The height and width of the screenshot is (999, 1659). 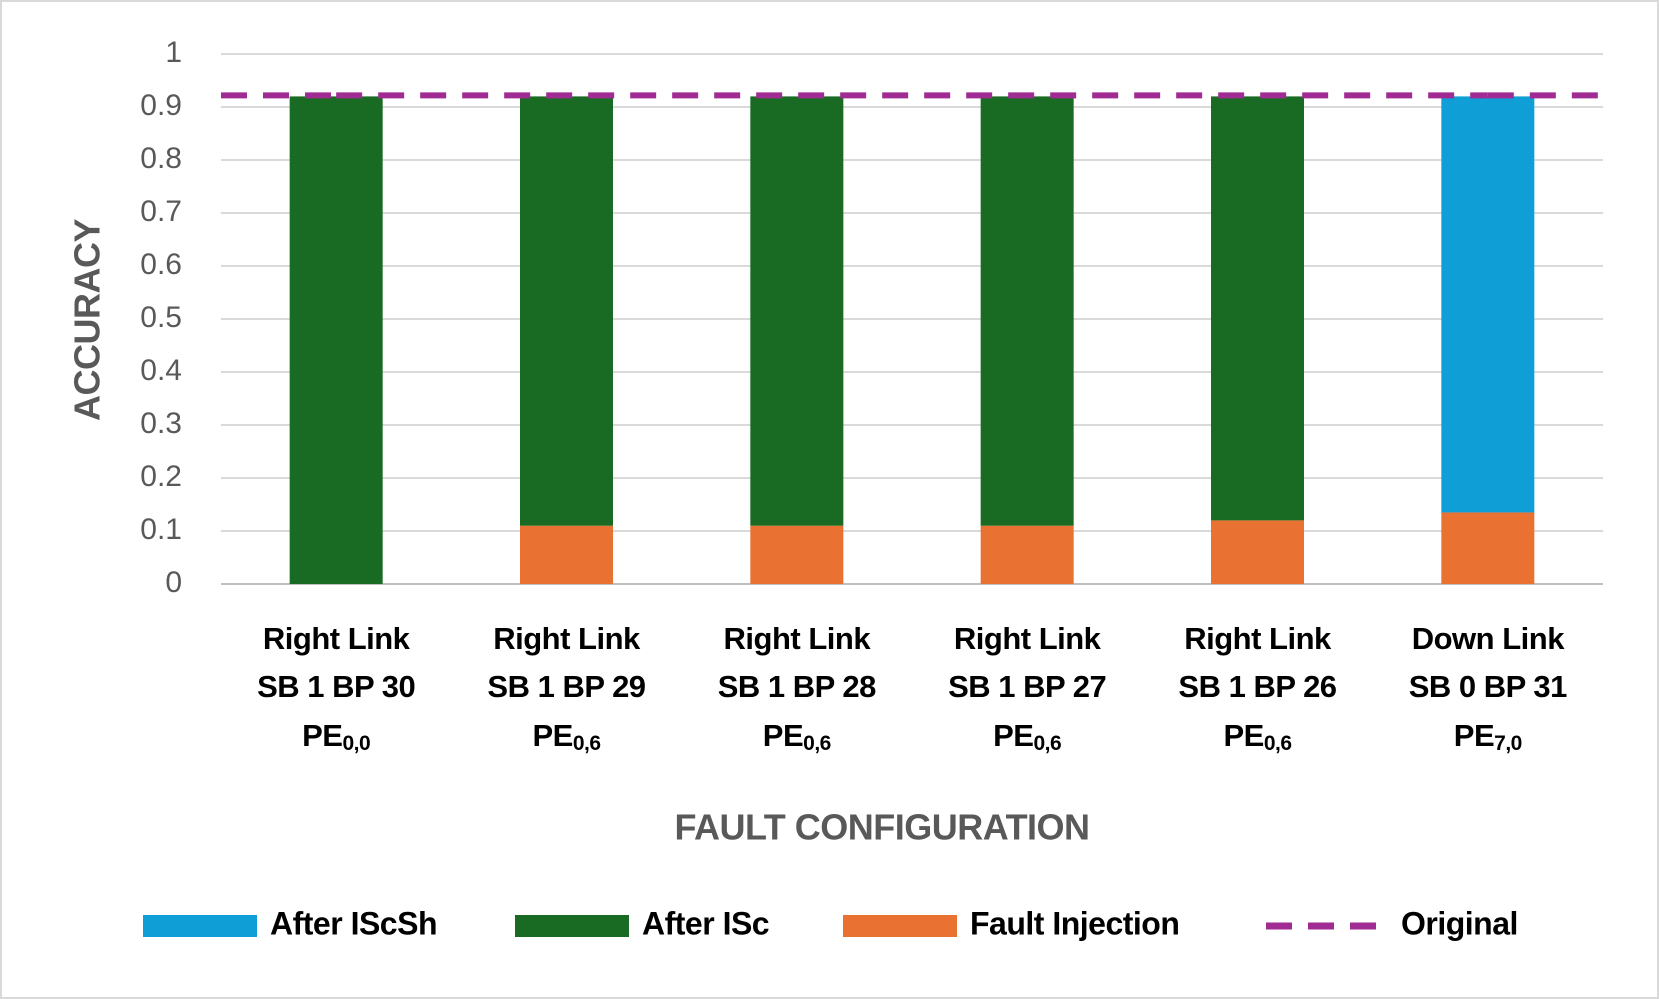 I want to click on y-tick-label: 0.8, so click(x=161, y=158).